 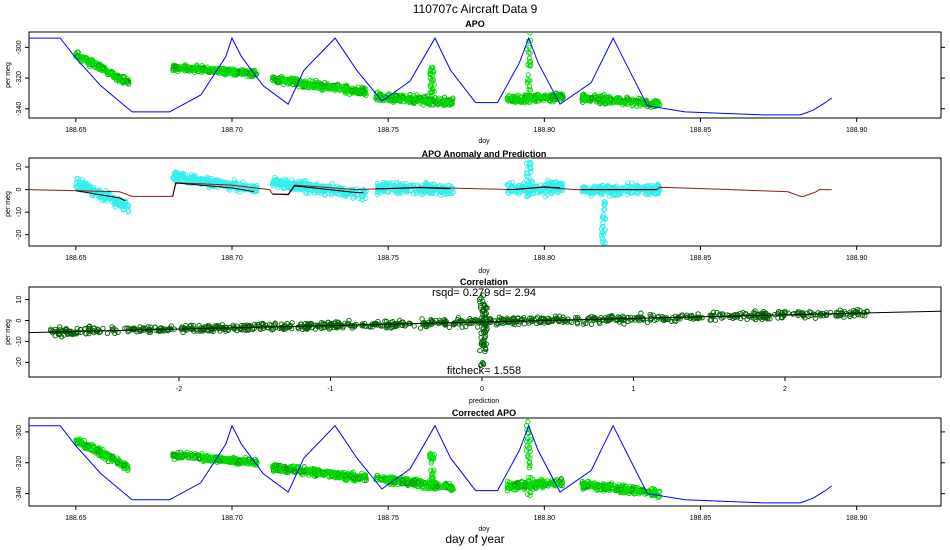 I want to click on panel-correlation-xlabel: prediction, so click(x=484, y=401).